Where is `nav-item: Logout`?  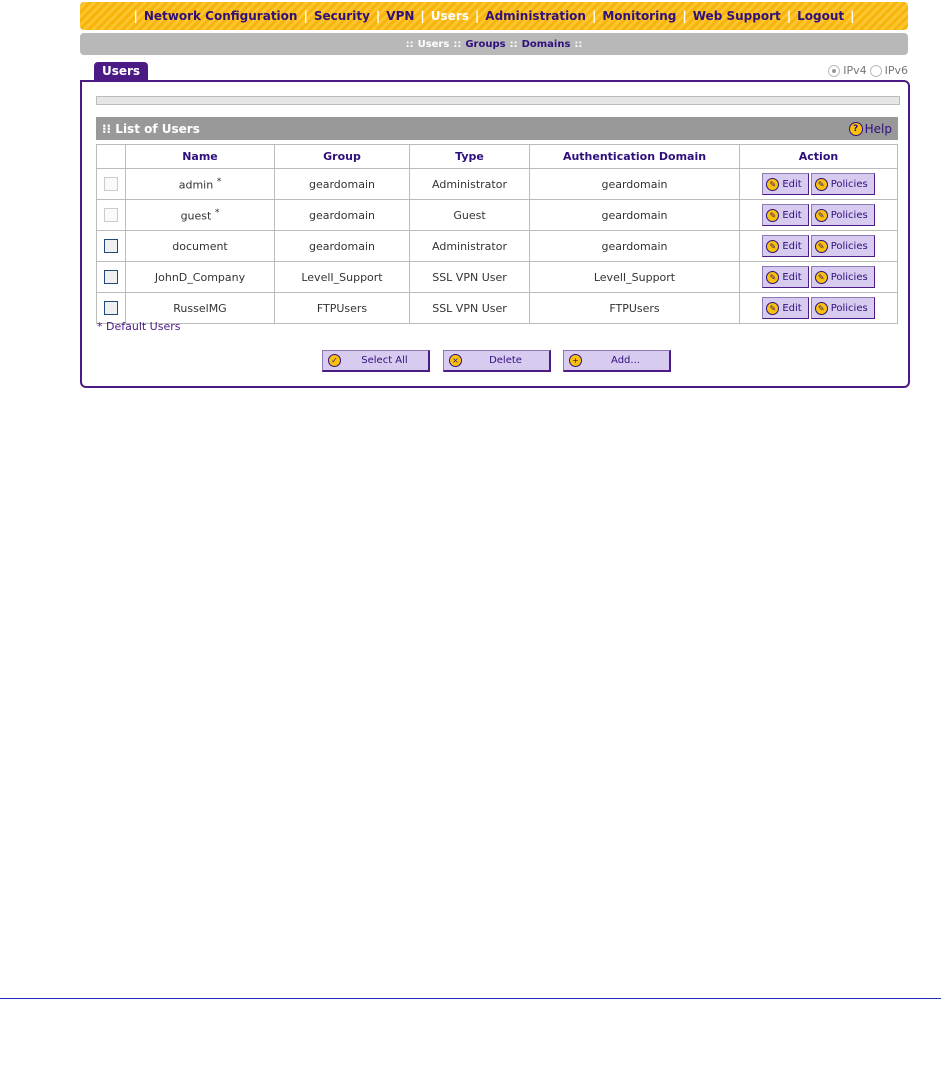 nav-item: Logout is located at coordinates (821, 16).